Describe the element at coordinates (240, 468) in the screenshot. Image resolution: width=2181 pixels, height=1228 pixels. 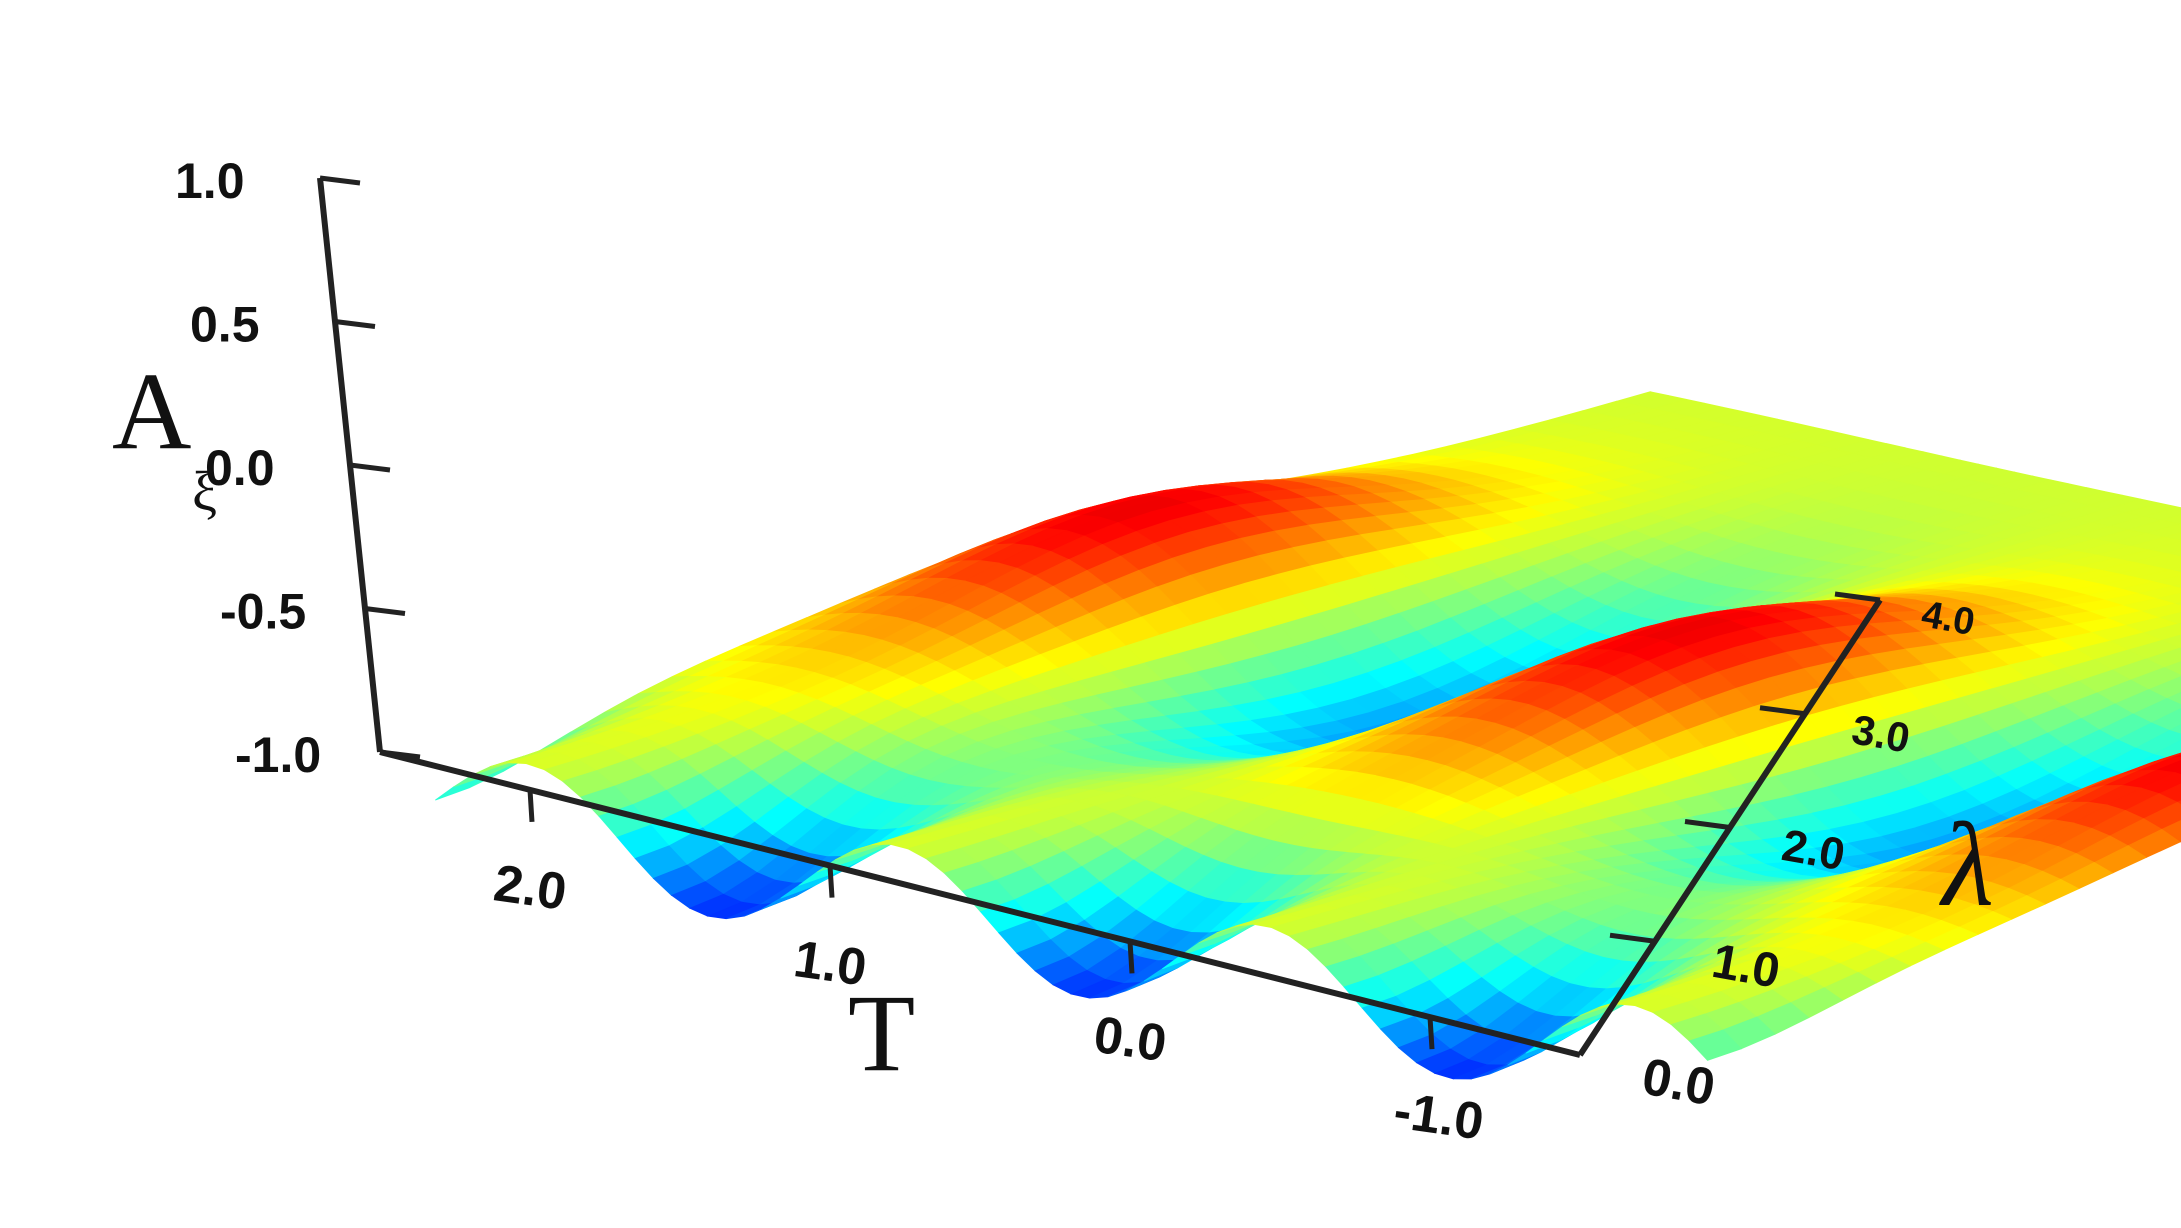
I see `z-axis-tick-label: 0.0` at that location.